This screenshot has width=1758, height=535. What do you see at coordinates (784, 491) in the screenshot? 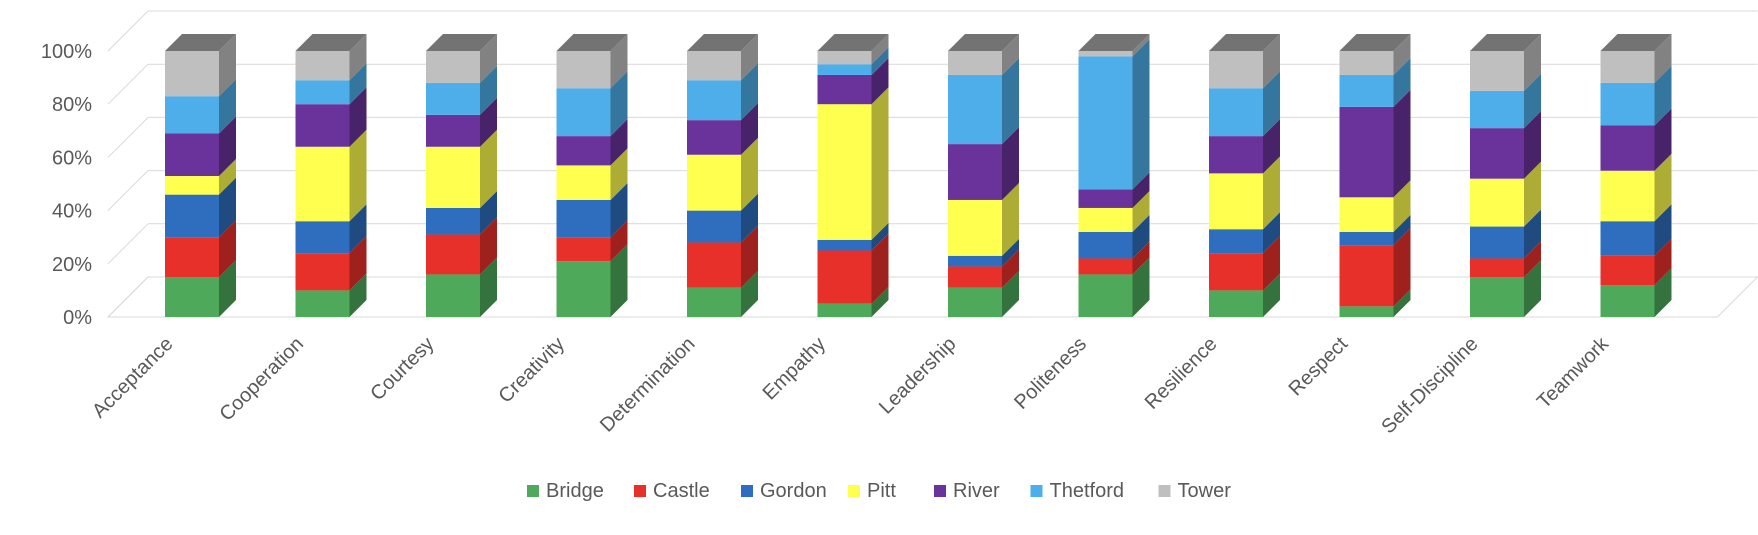
I see `legend-item: Gordon` at bounding box center [784, 491].